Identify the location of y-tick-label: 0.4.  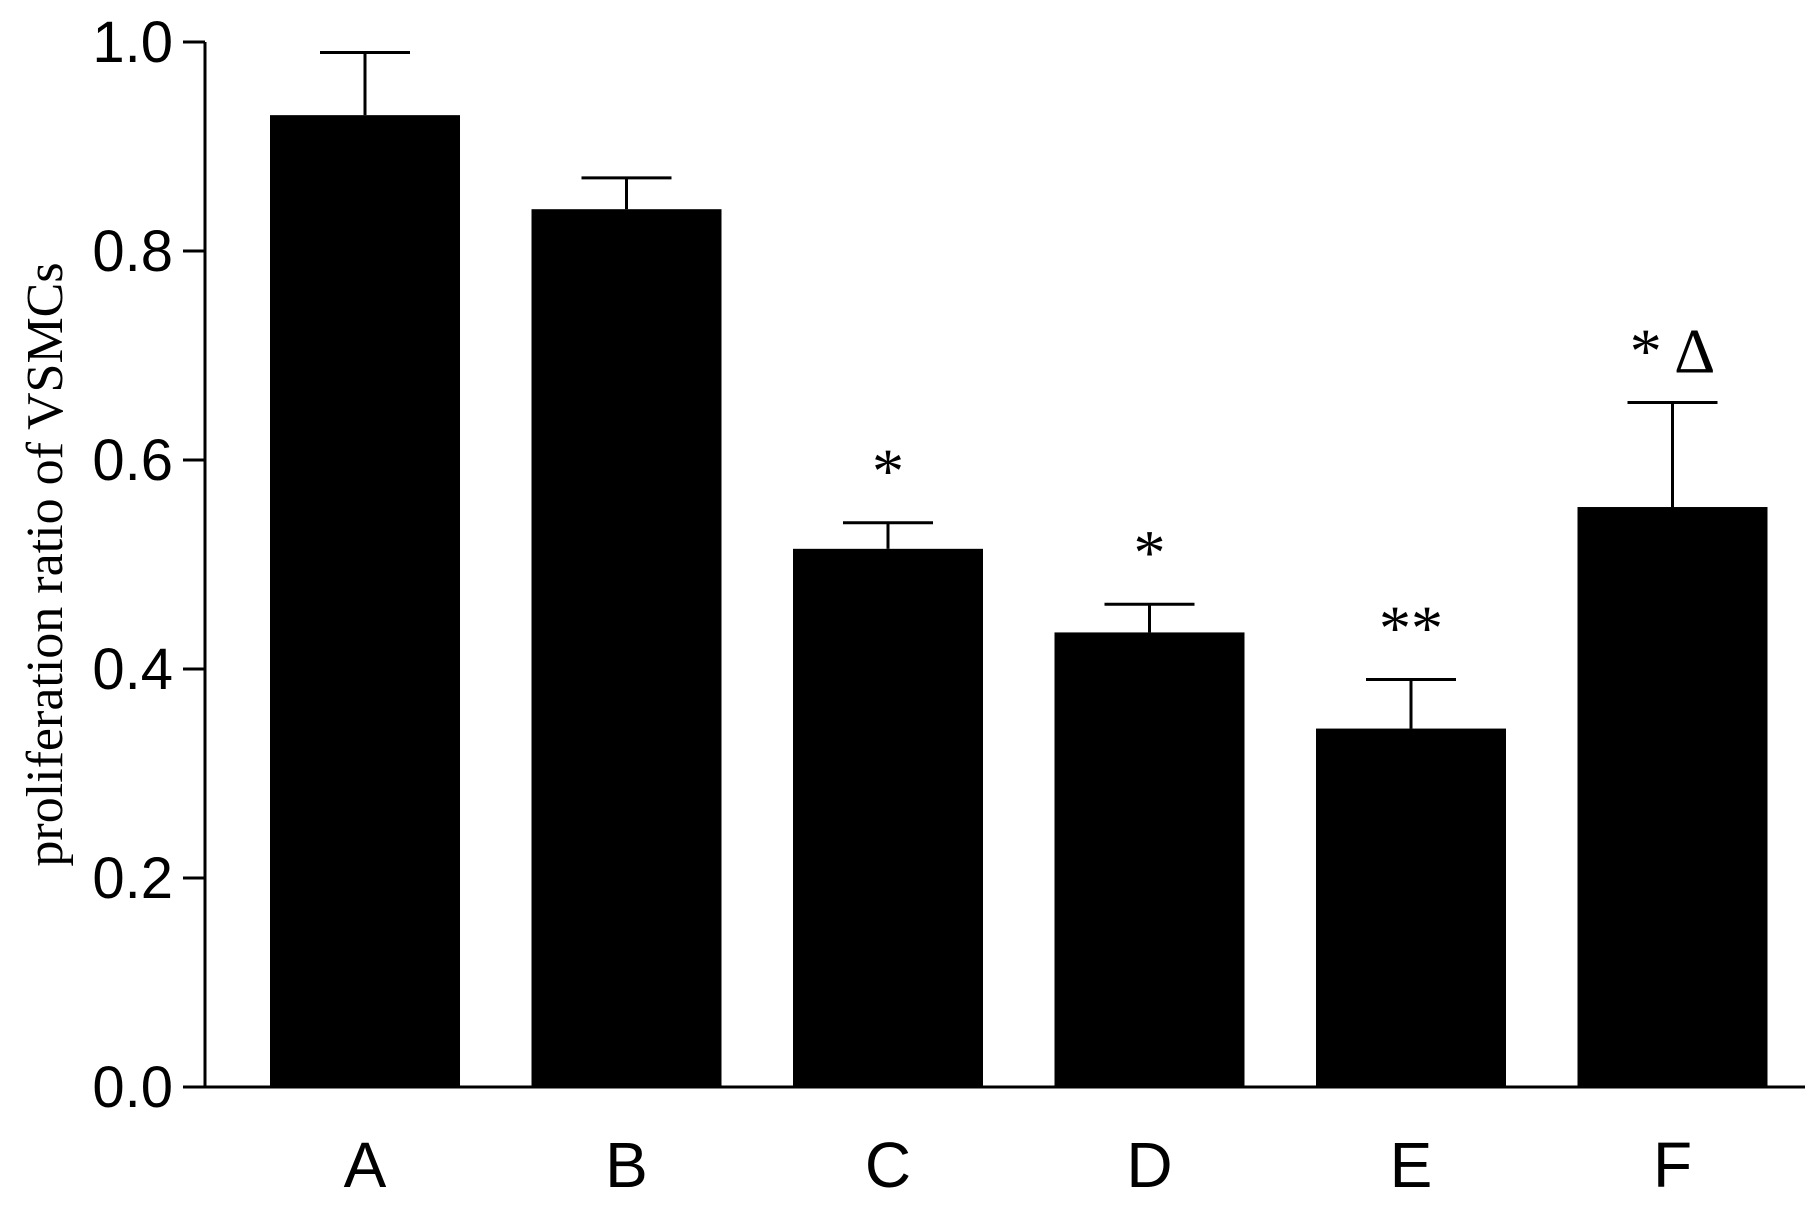
(132, 669).